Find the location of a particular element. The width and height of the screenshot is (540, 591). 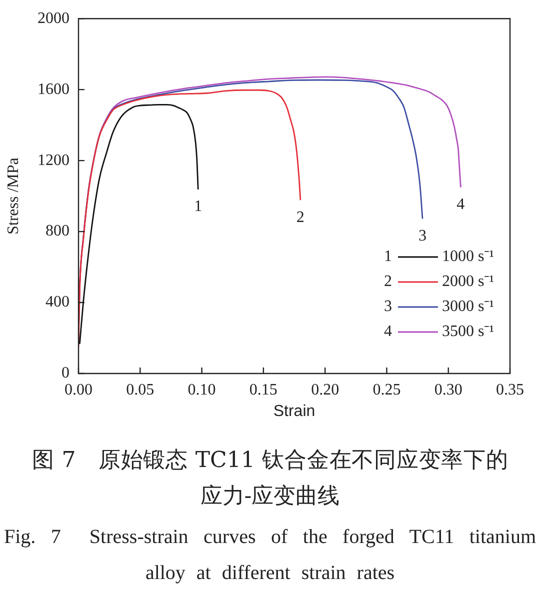

x-tick-label: 0.00 is located at coordinates (78, 389).